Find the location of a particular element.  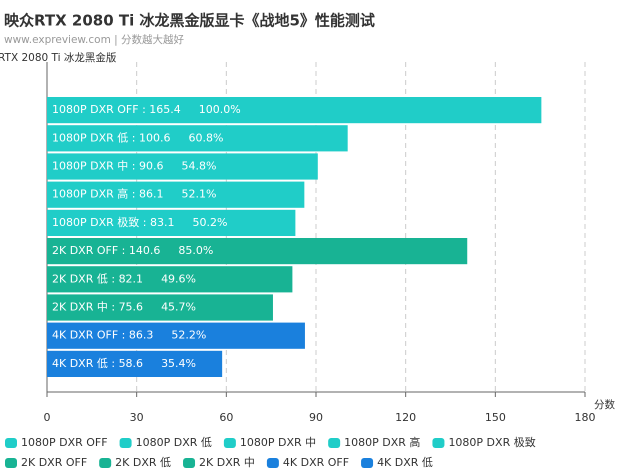

bar-label: 2K DXR OFF : 140.6 85.0% is located at coordinates (132, 250).